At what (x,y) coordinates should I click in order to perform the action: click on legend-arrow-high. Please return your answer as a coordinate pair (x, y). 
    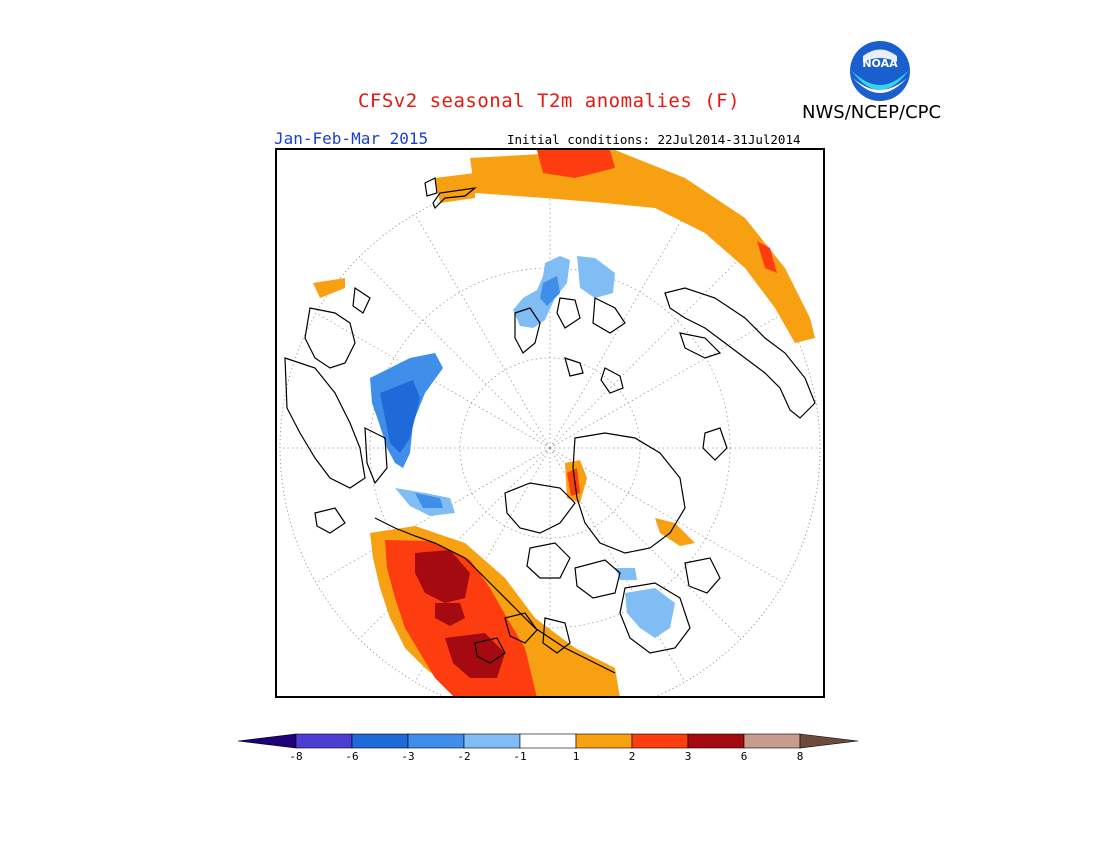
    Looking at the image, I should click on (829, 741).